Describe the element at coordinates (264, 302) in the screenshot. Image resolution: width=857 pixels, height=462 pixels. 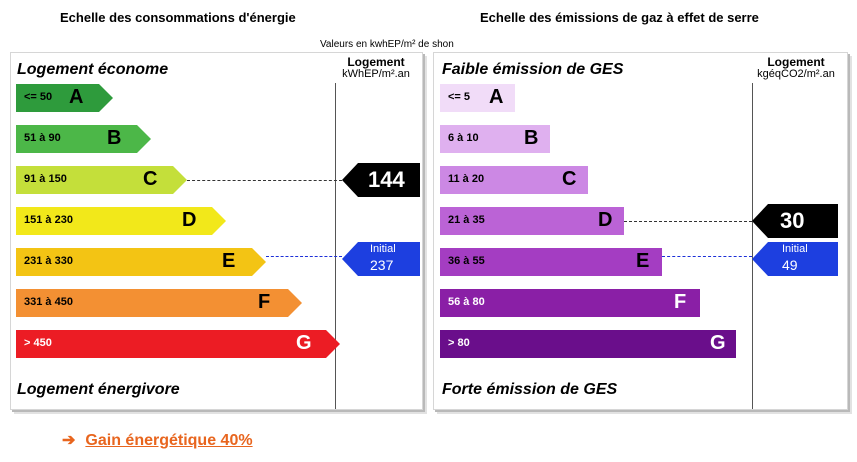
I see `energy-class-letter-f: F` at that location.